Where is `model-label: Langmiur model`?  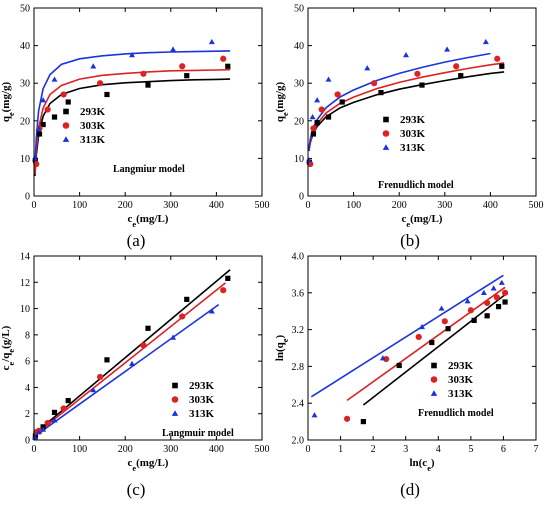
model-label: Langmiur model is located at coordinates (149, 169).